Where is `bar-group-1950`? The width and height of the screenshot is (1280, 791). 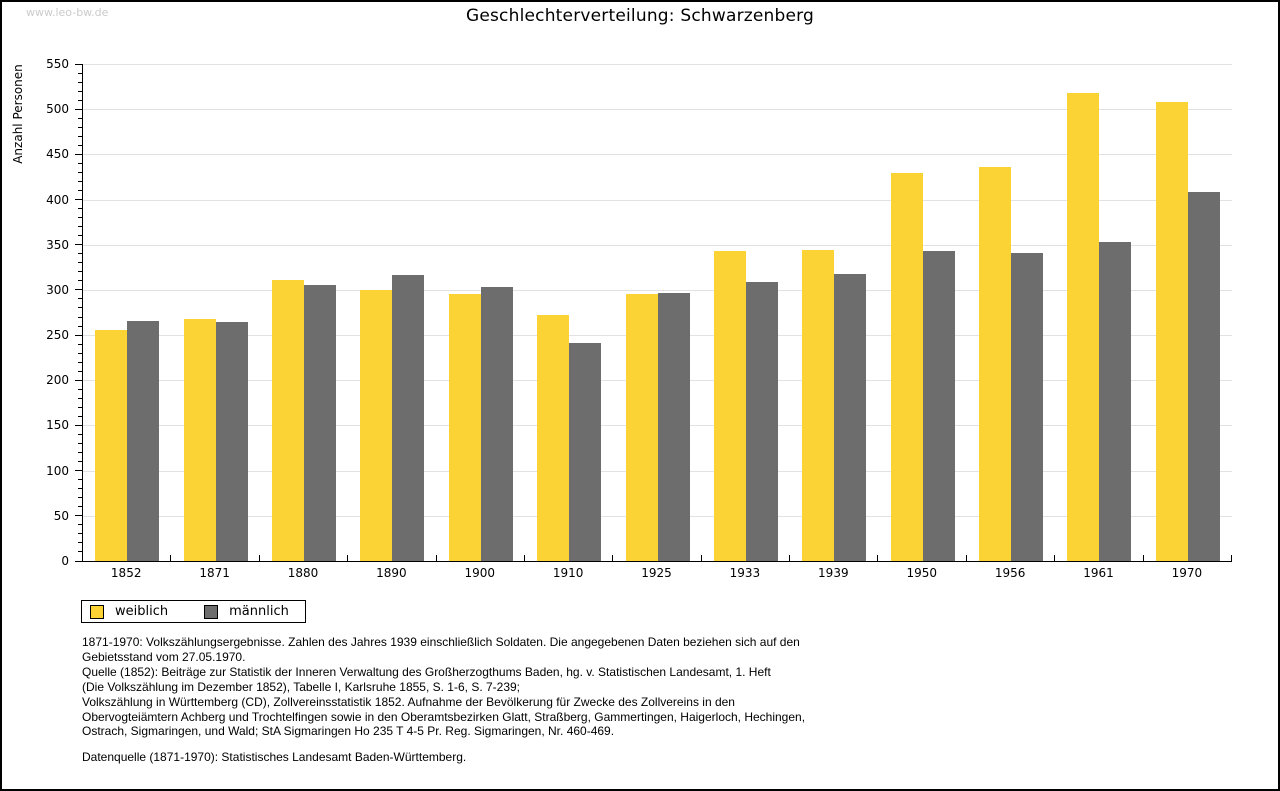 bar-group-1950 is located at coordinates (923, 312).